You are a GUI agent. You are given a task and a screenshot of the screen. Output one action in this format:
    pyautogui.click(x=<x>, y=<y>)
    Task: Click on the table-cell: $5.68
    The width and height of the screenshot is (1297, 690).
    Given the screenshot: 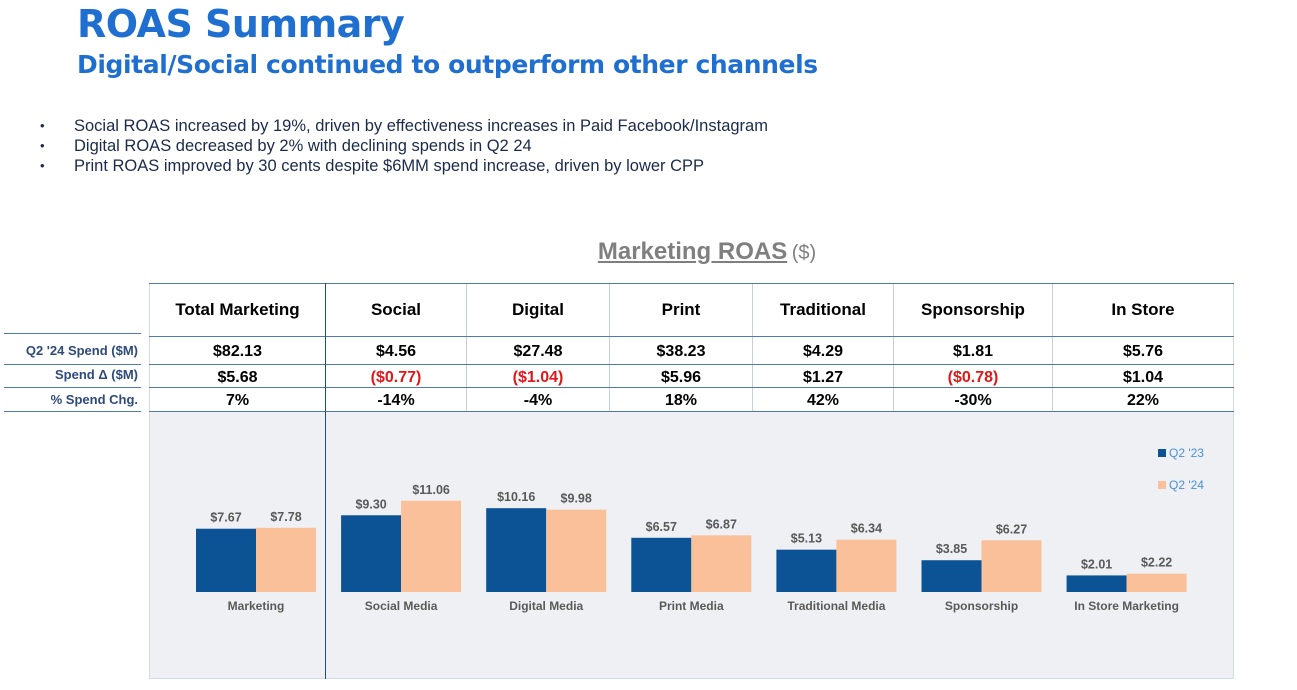 What is the action you would take?
    pyautogui.click(x=237, y=377)
    